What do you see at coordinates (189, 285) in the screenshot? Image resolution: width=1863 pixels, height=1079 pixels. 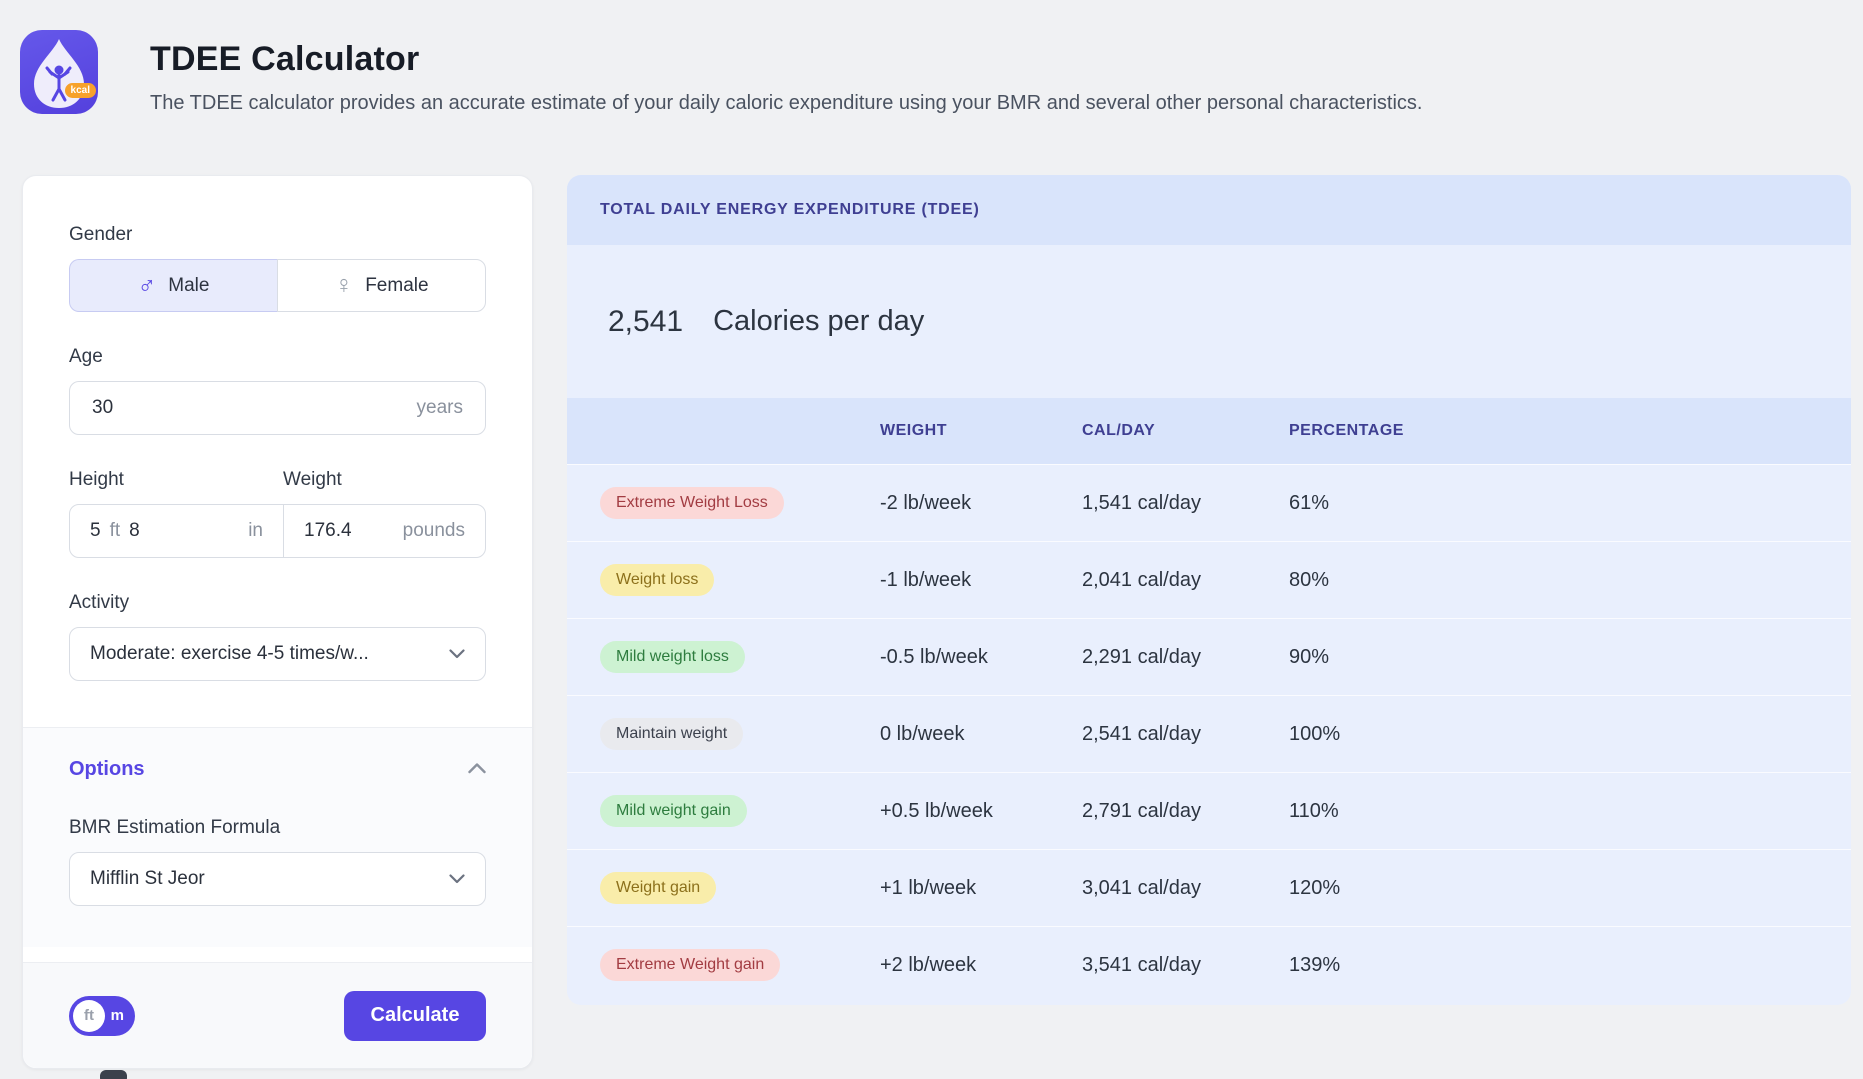 I see `gender-male-label: Male` at bounding box center [189, 285].